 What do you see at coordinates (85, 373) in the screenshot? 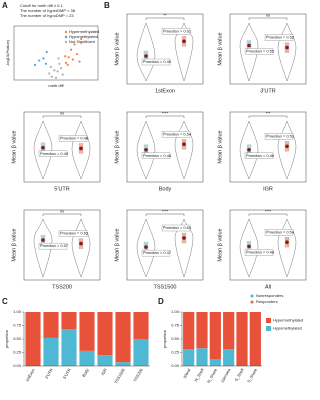
I see `x-tick-label: Body` at bounding box center [85, 373].